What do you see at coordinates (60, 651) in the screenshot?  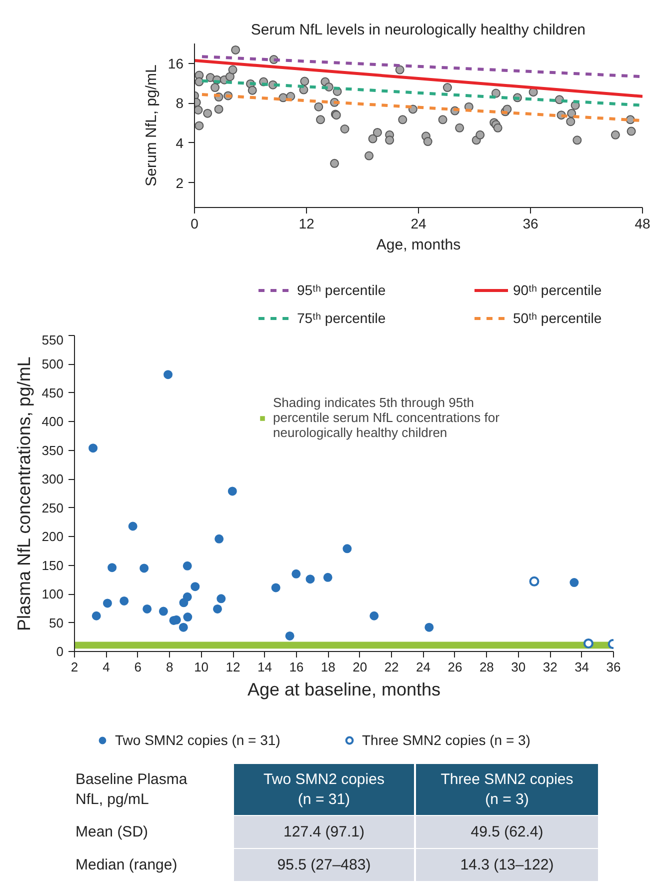 I see `y-tick-label: 0` at bounding box center [60, 651].